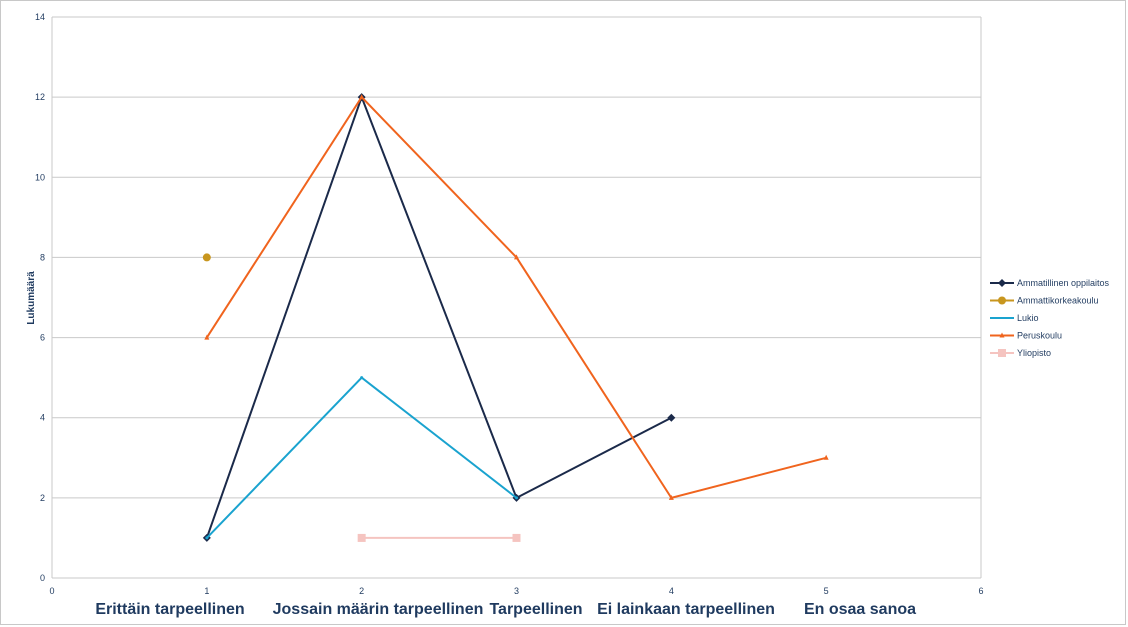 Image resolution: width=1128 pixels, height=627 pixels. Describe the element at coordinates (686, 609) in the screenshot. I see `category-label: Ei lainkaan tarpeellinen` at that location.